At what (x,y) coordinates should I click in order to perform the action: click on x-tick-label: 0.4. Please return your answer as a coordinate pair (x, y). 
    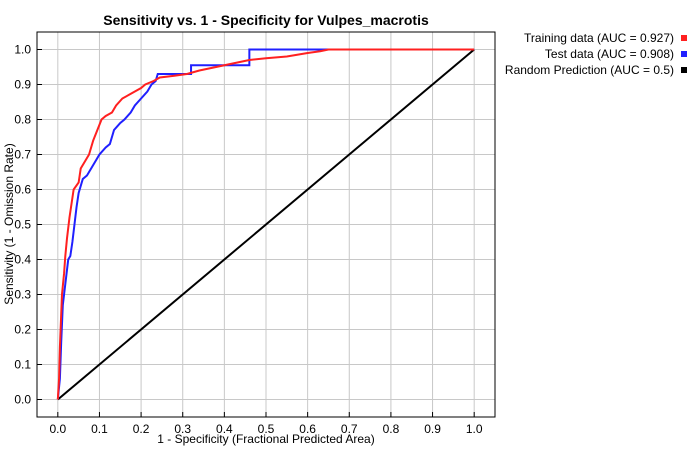
    Looking at the image, I should click on (224, 429).